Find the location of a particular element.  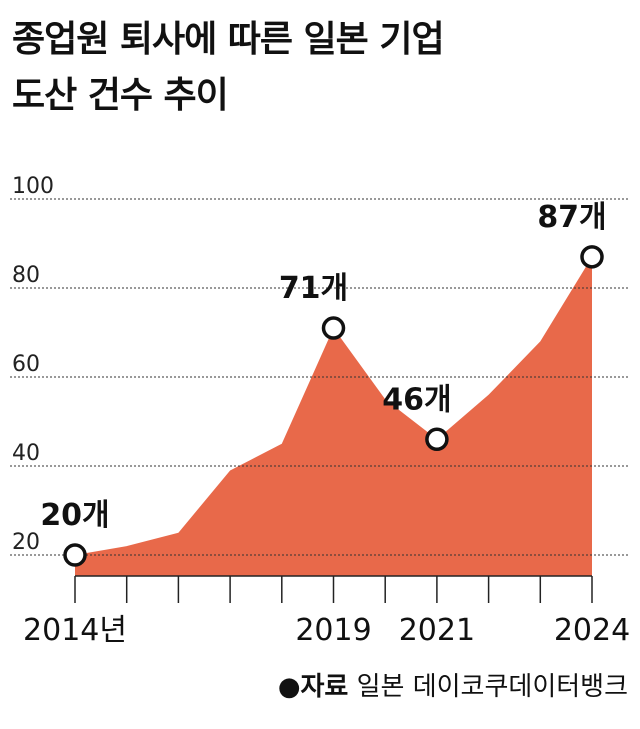

x-tick-label-2014: 2014년 is located at coordinates (75, 630).